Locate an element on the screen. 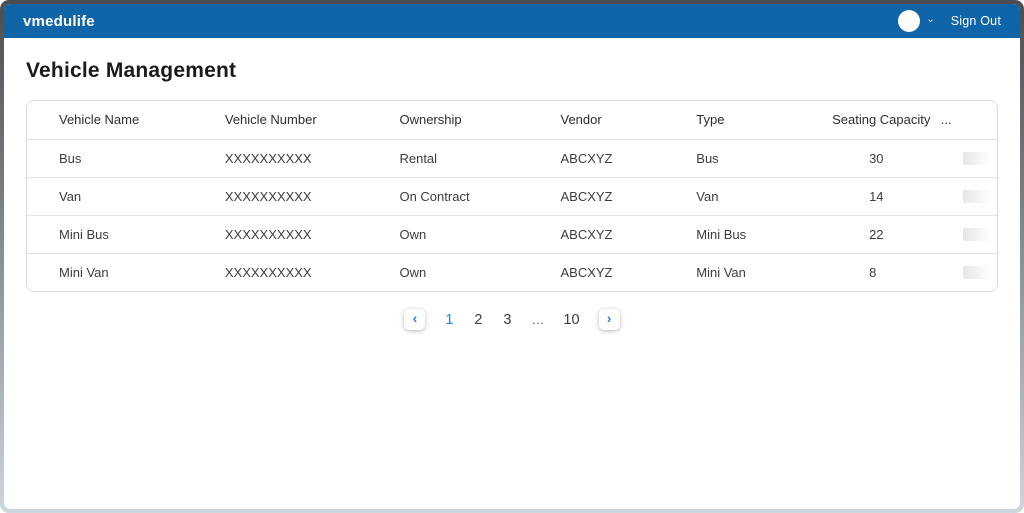 Image resolution: width=1024 pixels, height=513 pixels. topbar-right-group: ⌄ Sign Out is located at coordinates (949, 21).